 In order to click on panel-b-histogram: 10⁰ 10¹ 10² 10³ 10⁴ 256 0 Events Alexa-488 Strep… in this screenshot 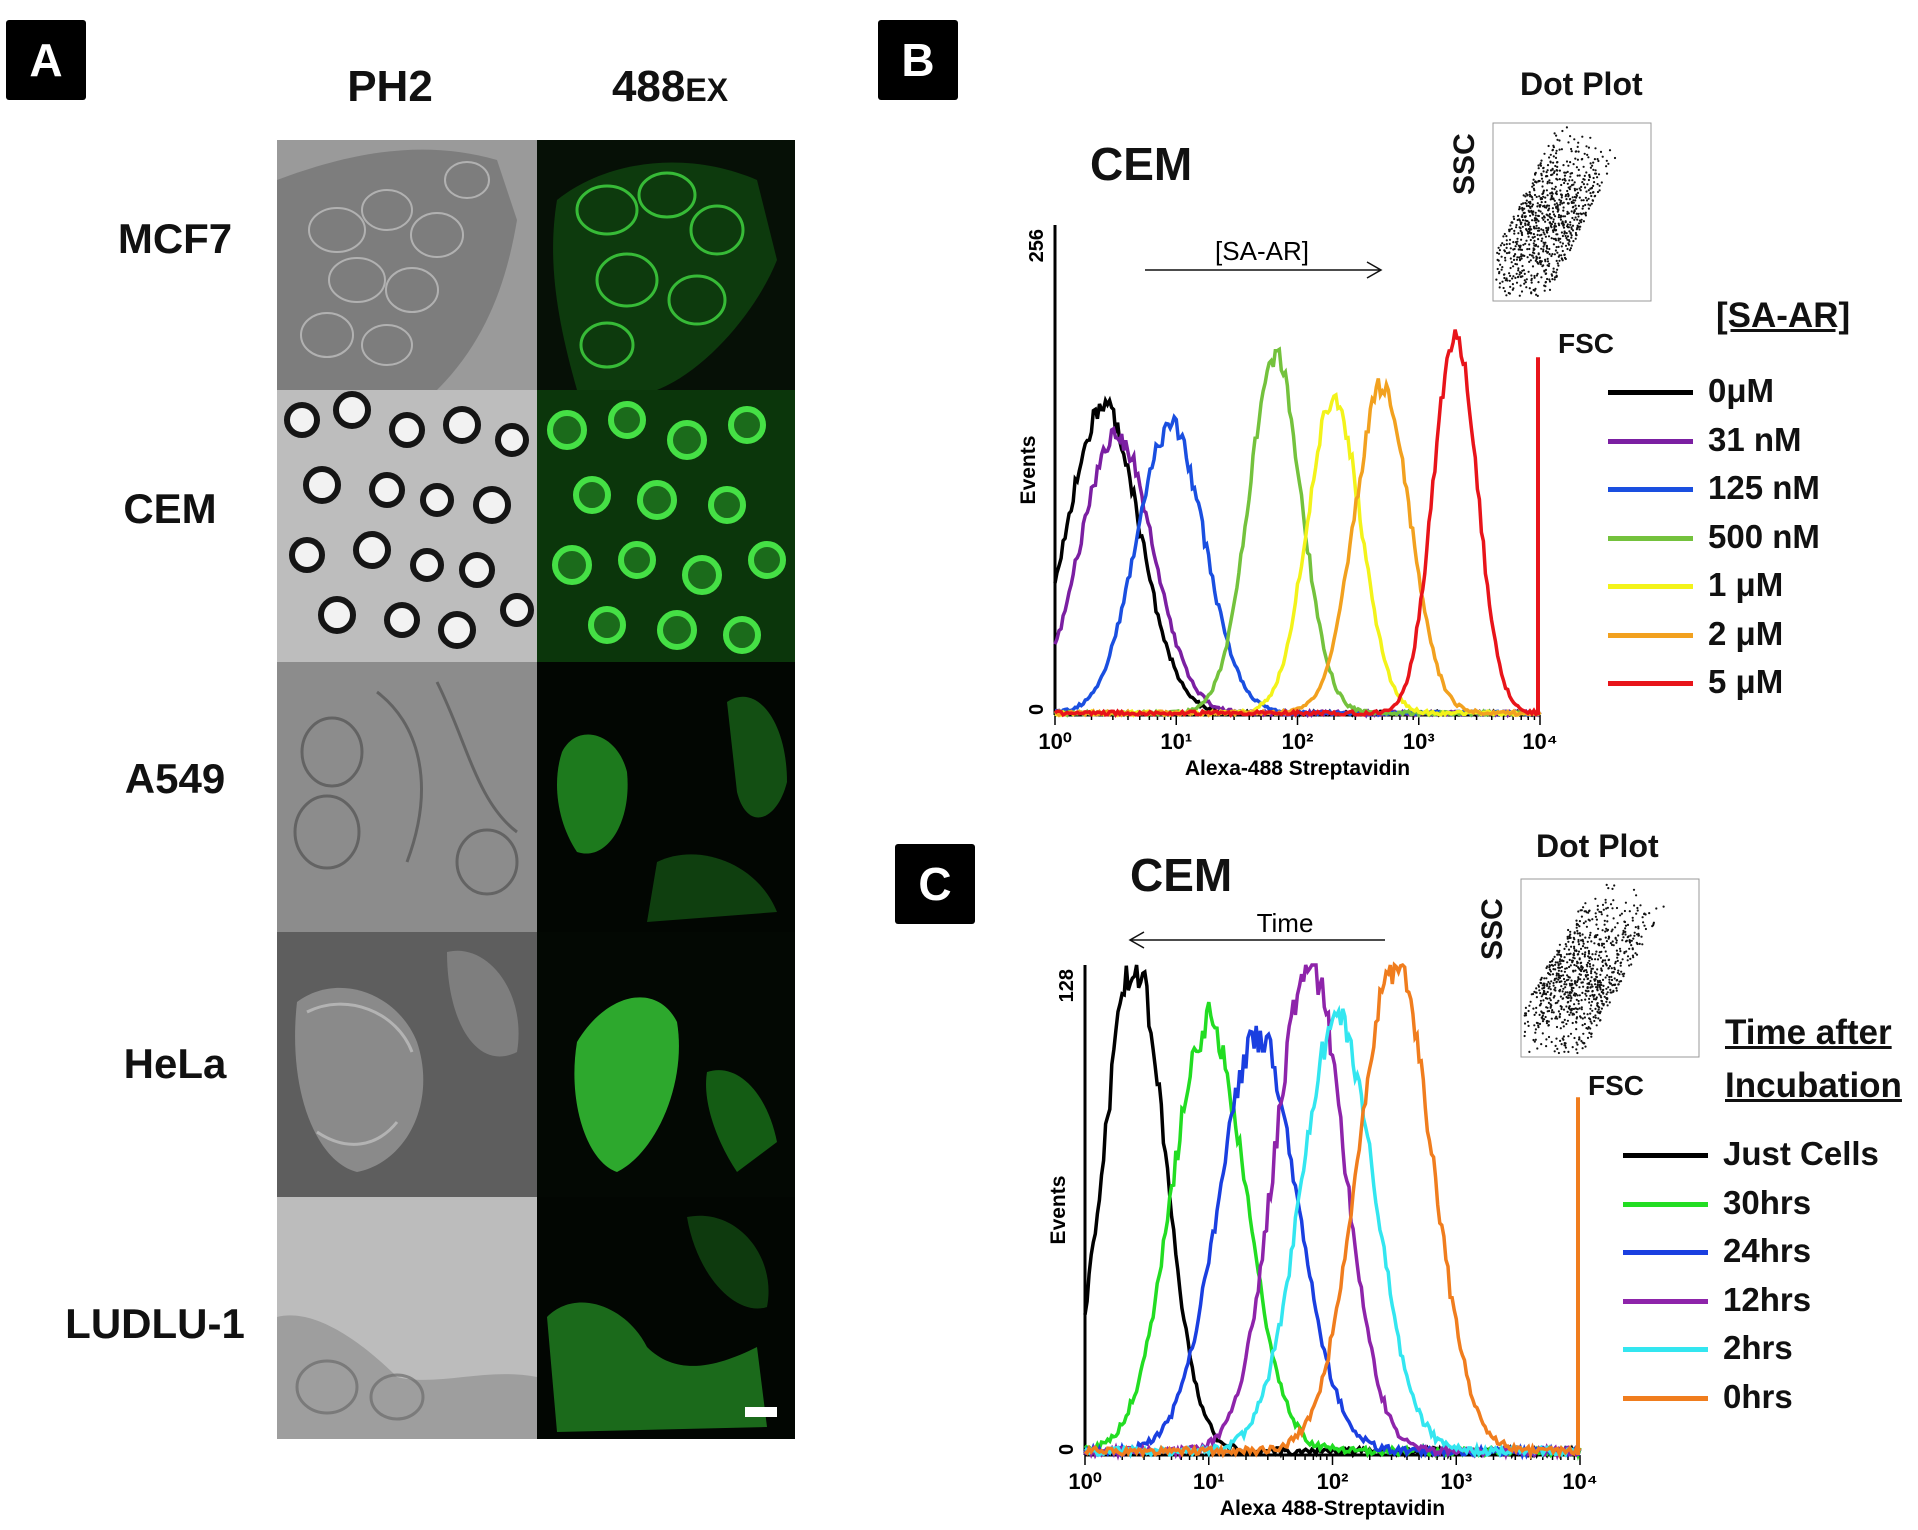, I will do `click(1287, 502)`.